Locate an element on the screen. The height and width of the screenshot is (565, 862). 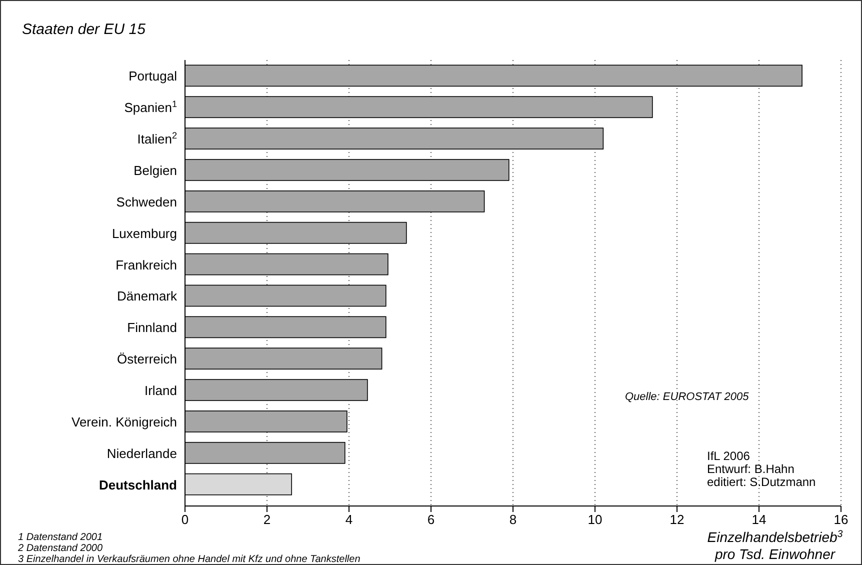
x-tick-label: 14 is located at coordinates (759, 519).